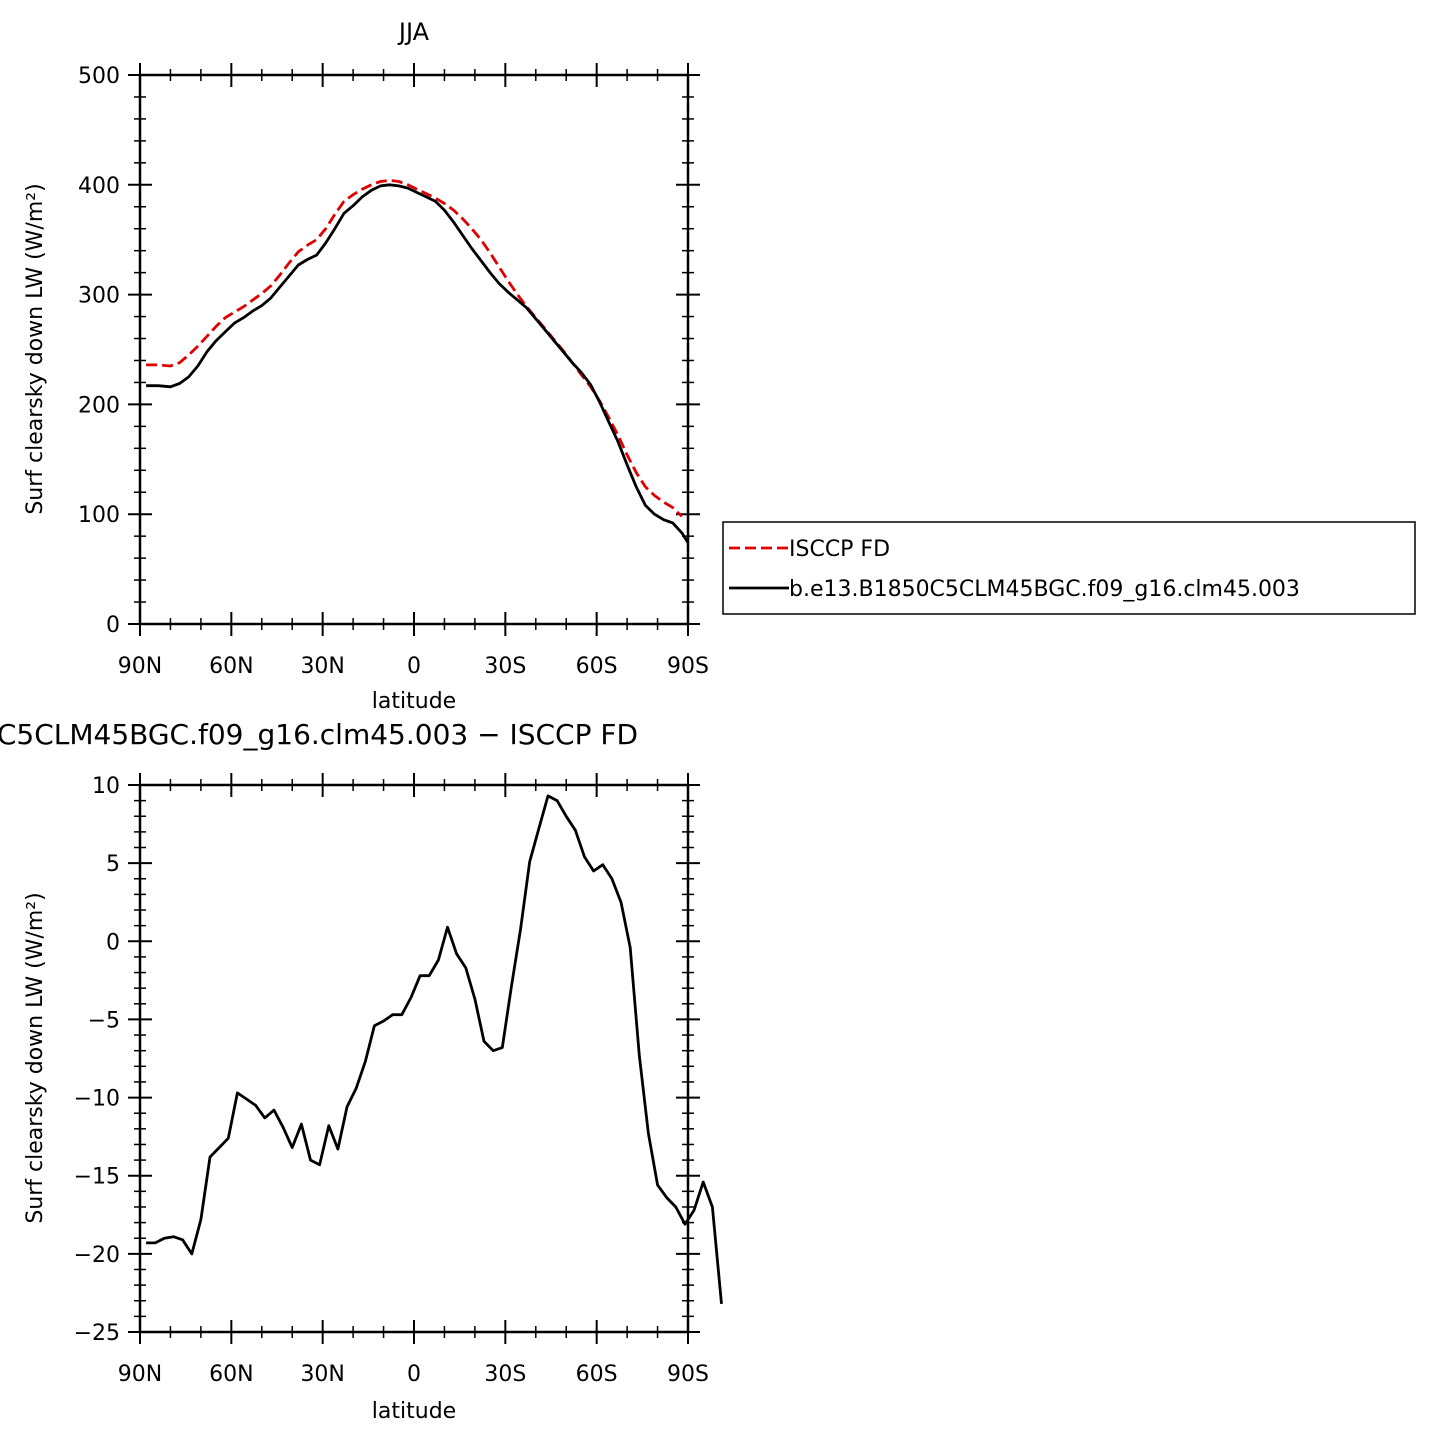  I want to click on bottom-x-tick-labels: 90N 60N 30N 0 30S 60S 90S, so click(413, 1374).